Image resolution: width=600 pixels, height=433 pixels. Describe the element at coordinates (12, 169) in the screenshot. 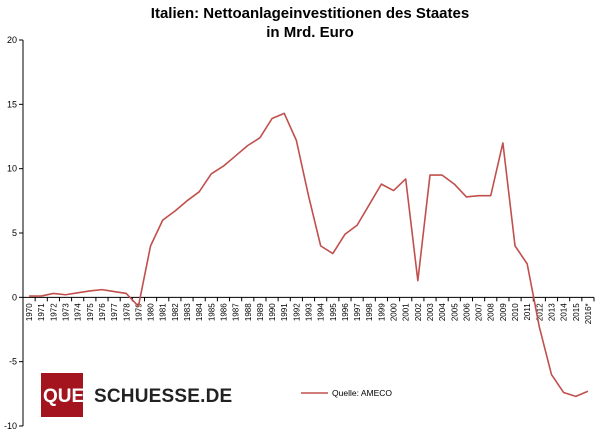

I see `y-tick-label: 10` at that location.